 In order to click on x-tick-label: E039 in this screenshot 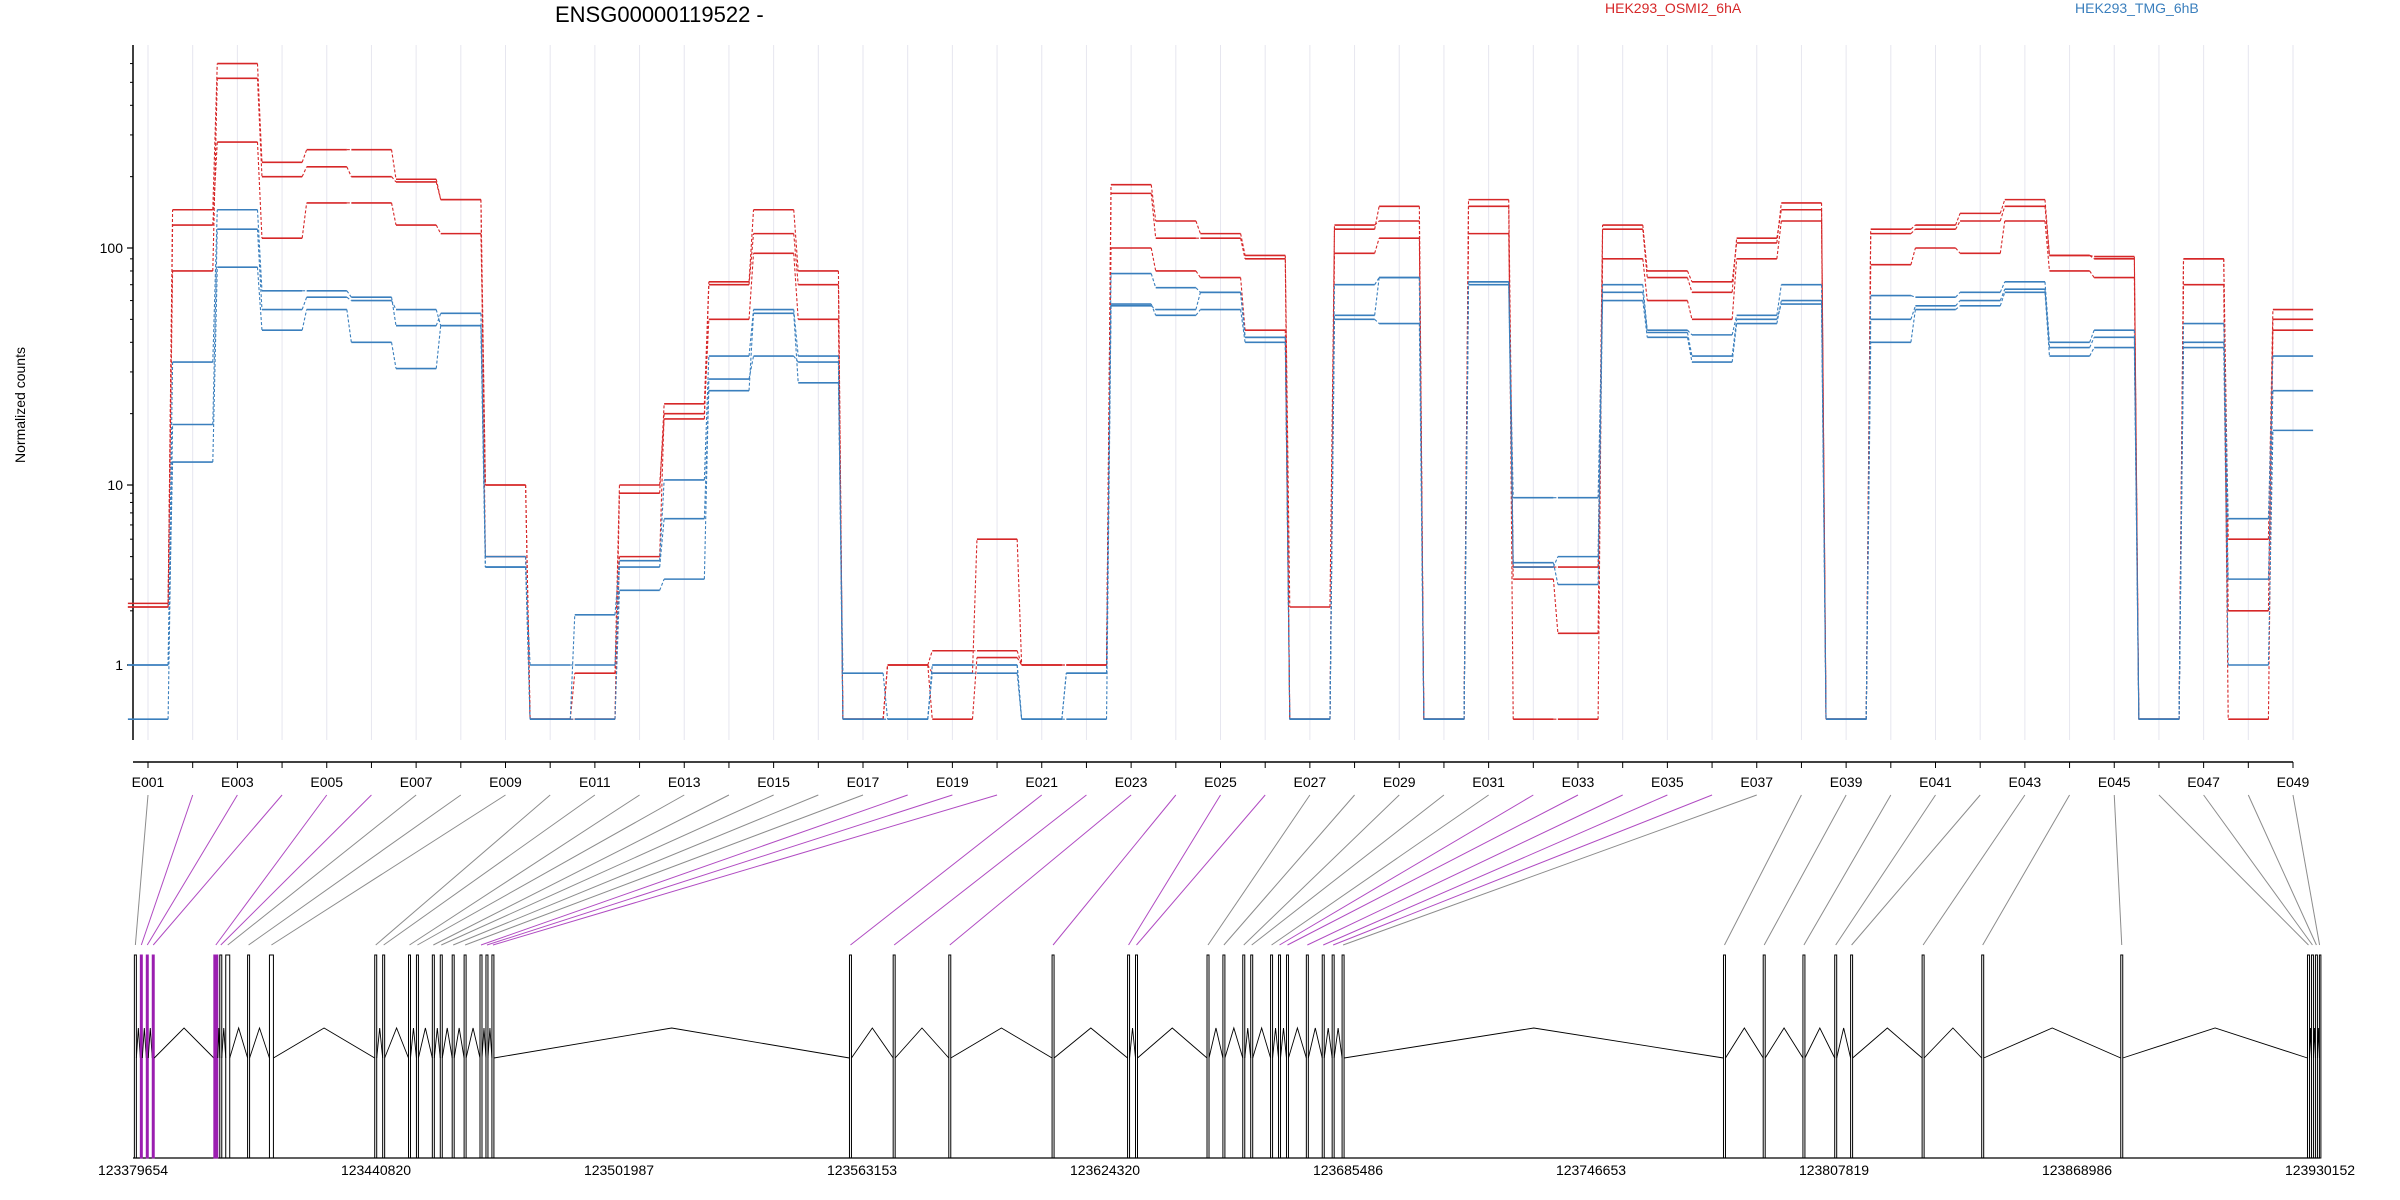, I will do `click(1846, 782)`.